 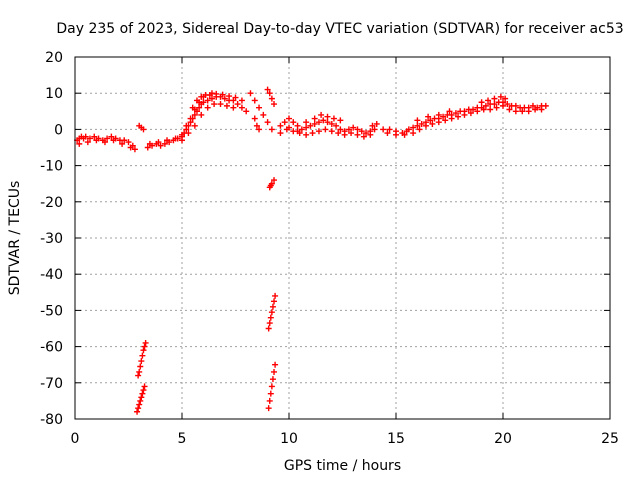 What do you see at coordinates (289, 439) in the screenshot?
I see `x-tick-label: 10` at bounding box center [289, 439].